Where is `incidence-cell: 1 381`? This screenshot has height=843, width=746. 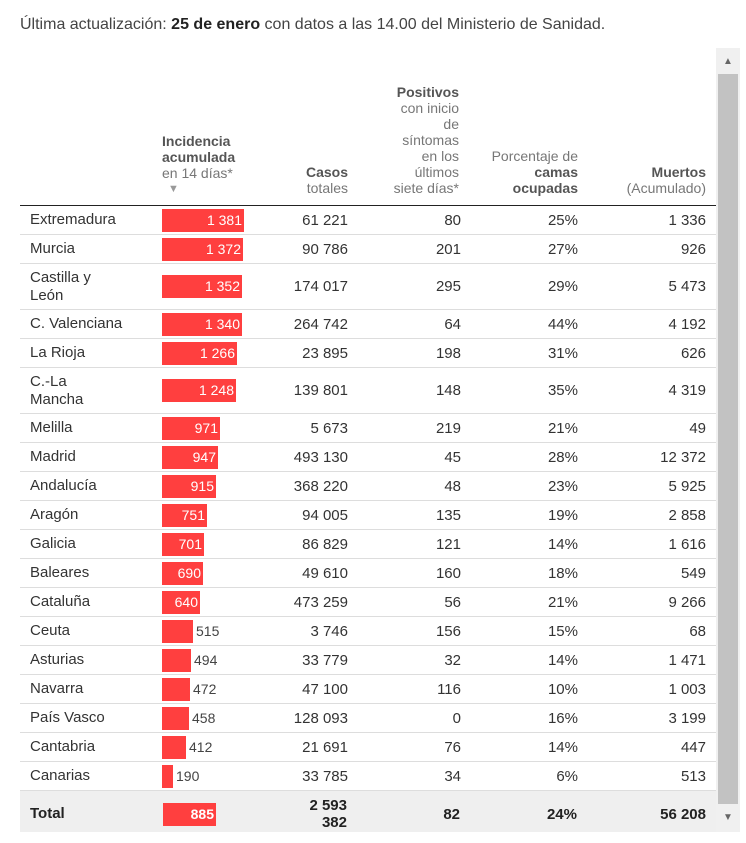
incidence-cell: 1 381 is located at coordinates (222, 220).